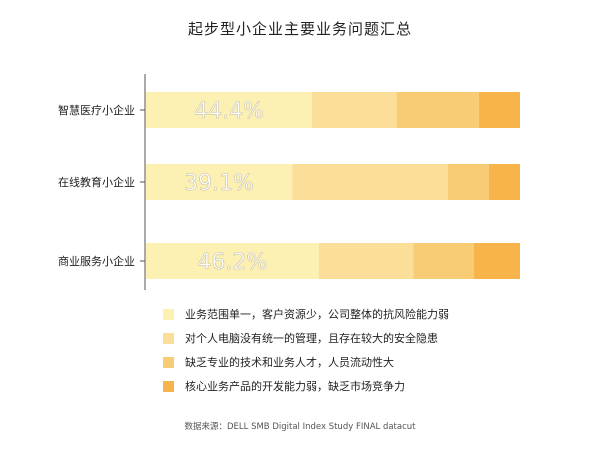  What do you see at coordinates (311, 338) in the screenshot?
I see `legend-label: 对个人电脑没有统一的管理，且存在较大的安全隐患` at bounding box center [311, 338].